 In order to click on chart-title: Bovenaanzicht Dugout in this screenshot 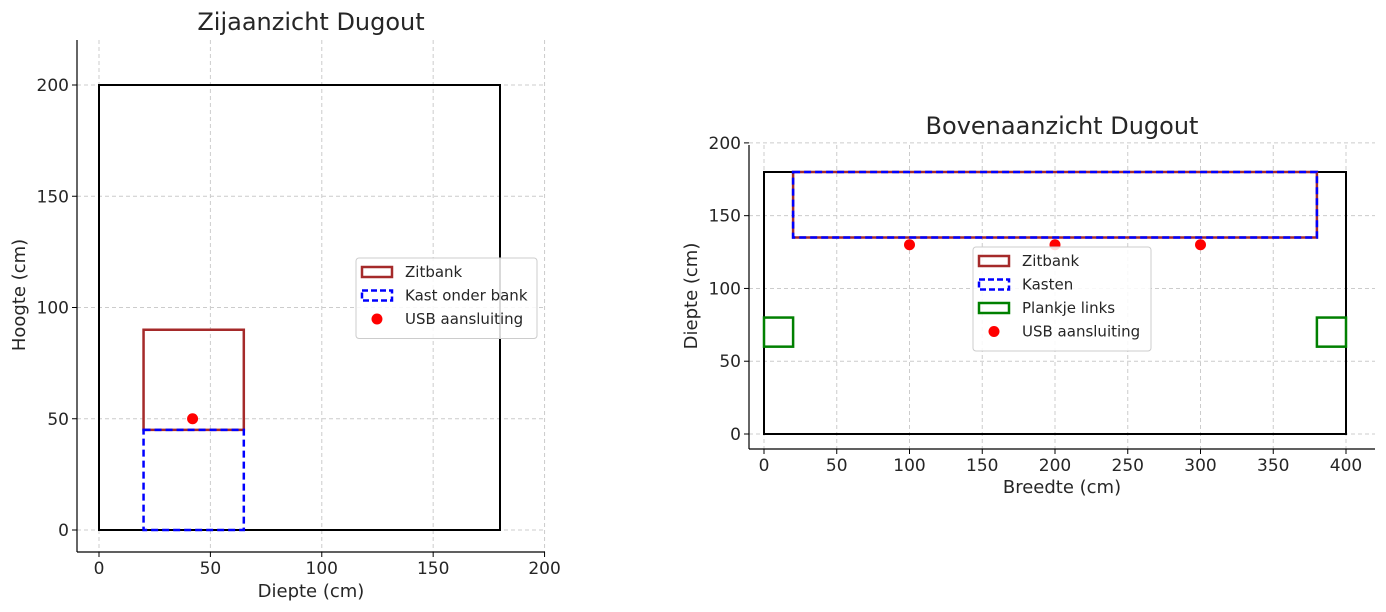, I will do `click(1062, 126)`.